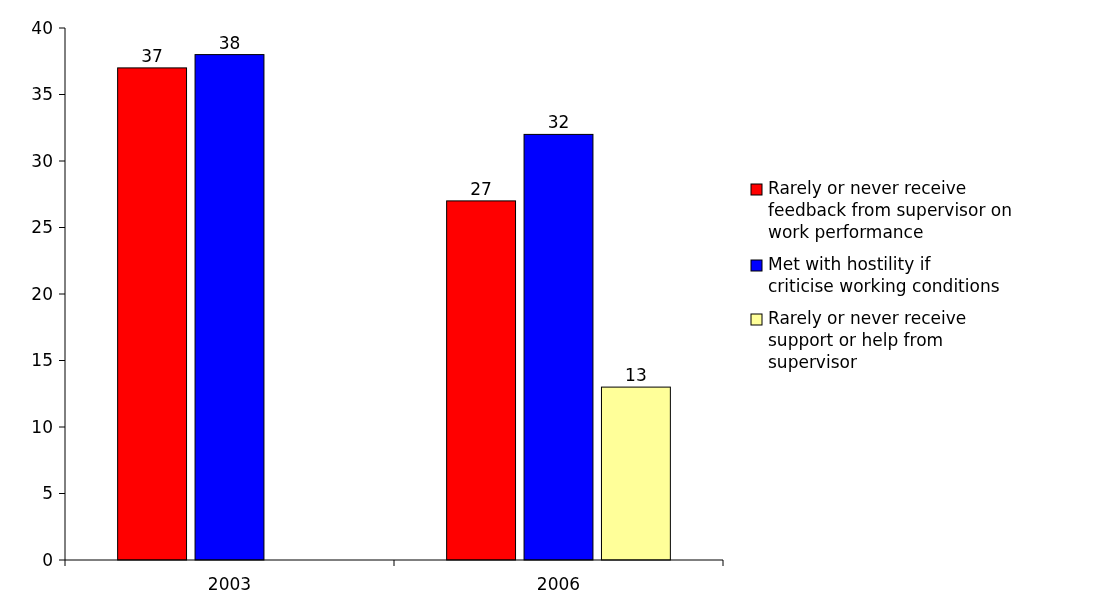 Image resolution: width=1120 pixels, height=594 pixels. What do you see at coordinates (229, 584) in the screenshot?
I see `x-tick-label: 2003` at bounding box center [229, 584].